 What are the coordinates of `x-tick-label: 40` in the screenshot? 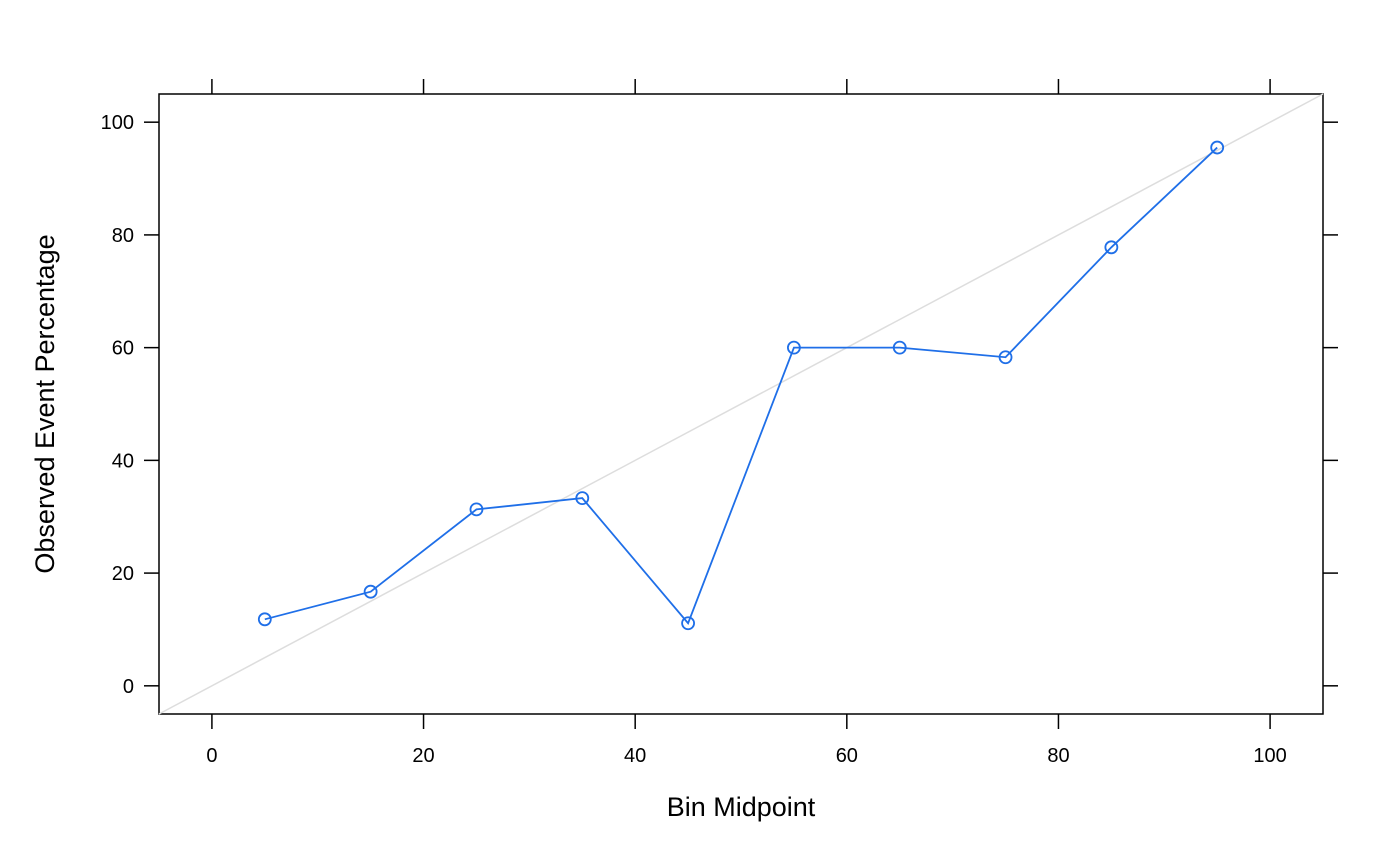 It's located at (635, 756).